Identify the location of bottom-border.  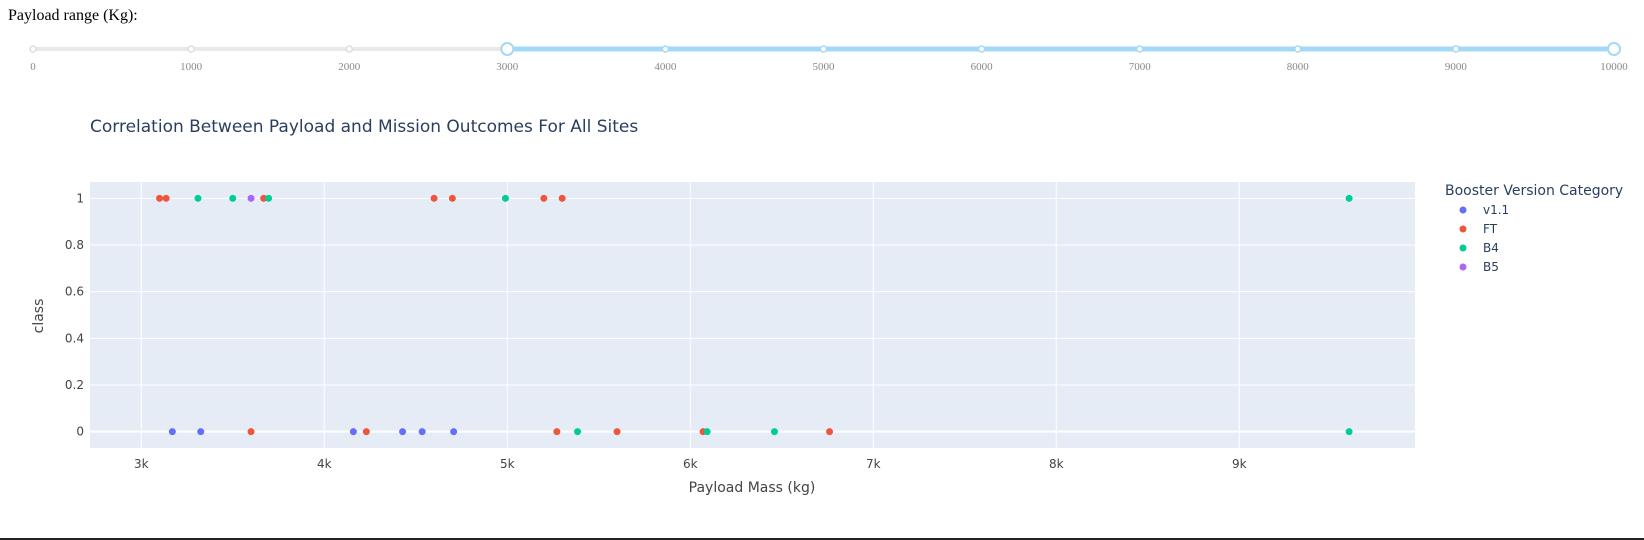
(822, 539).